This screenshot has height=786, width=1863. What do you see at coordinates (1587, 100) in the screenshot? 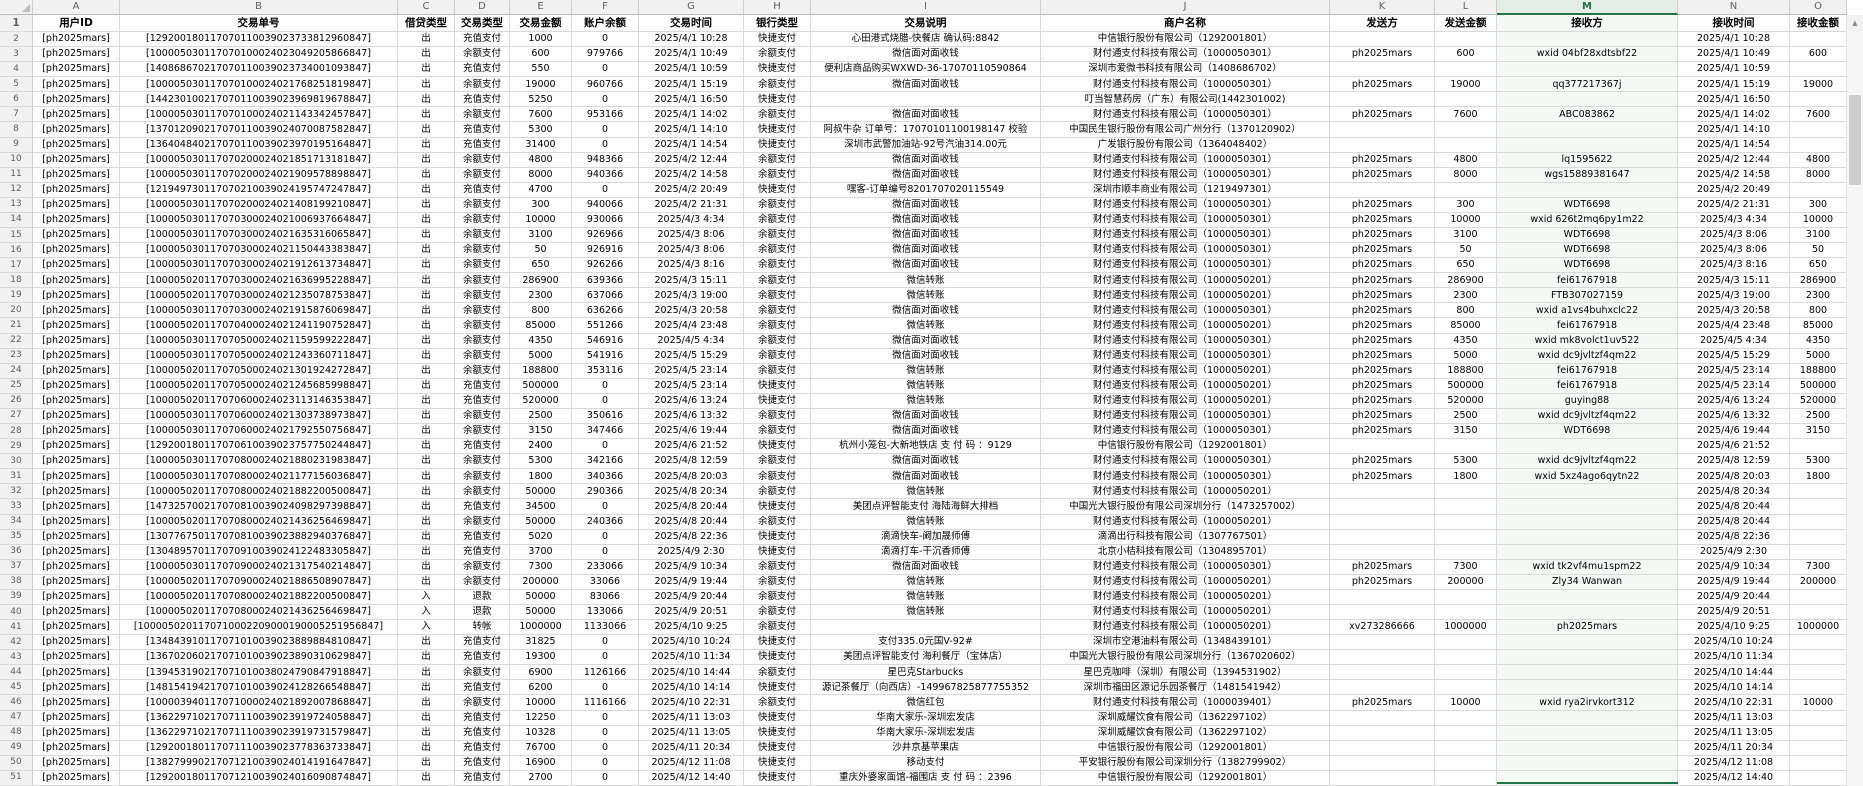
I see `cell-M6` at bounding box center [1587, 100].